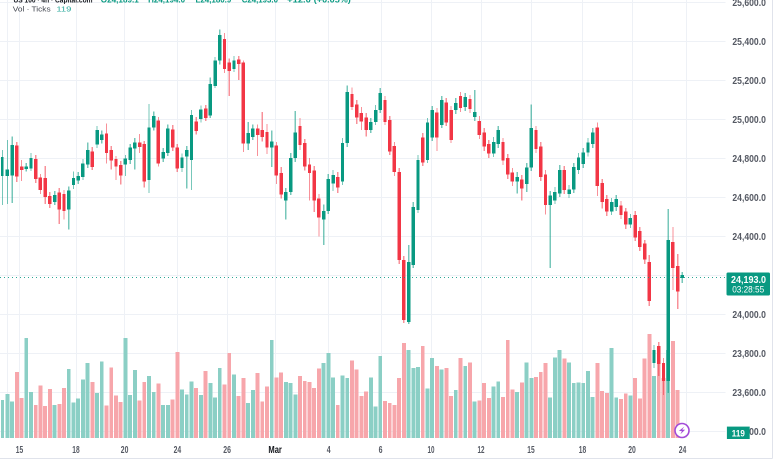 The width and height of the screenshot is (780, 475). I want to click on svg-text: 12, so click(481, 450).